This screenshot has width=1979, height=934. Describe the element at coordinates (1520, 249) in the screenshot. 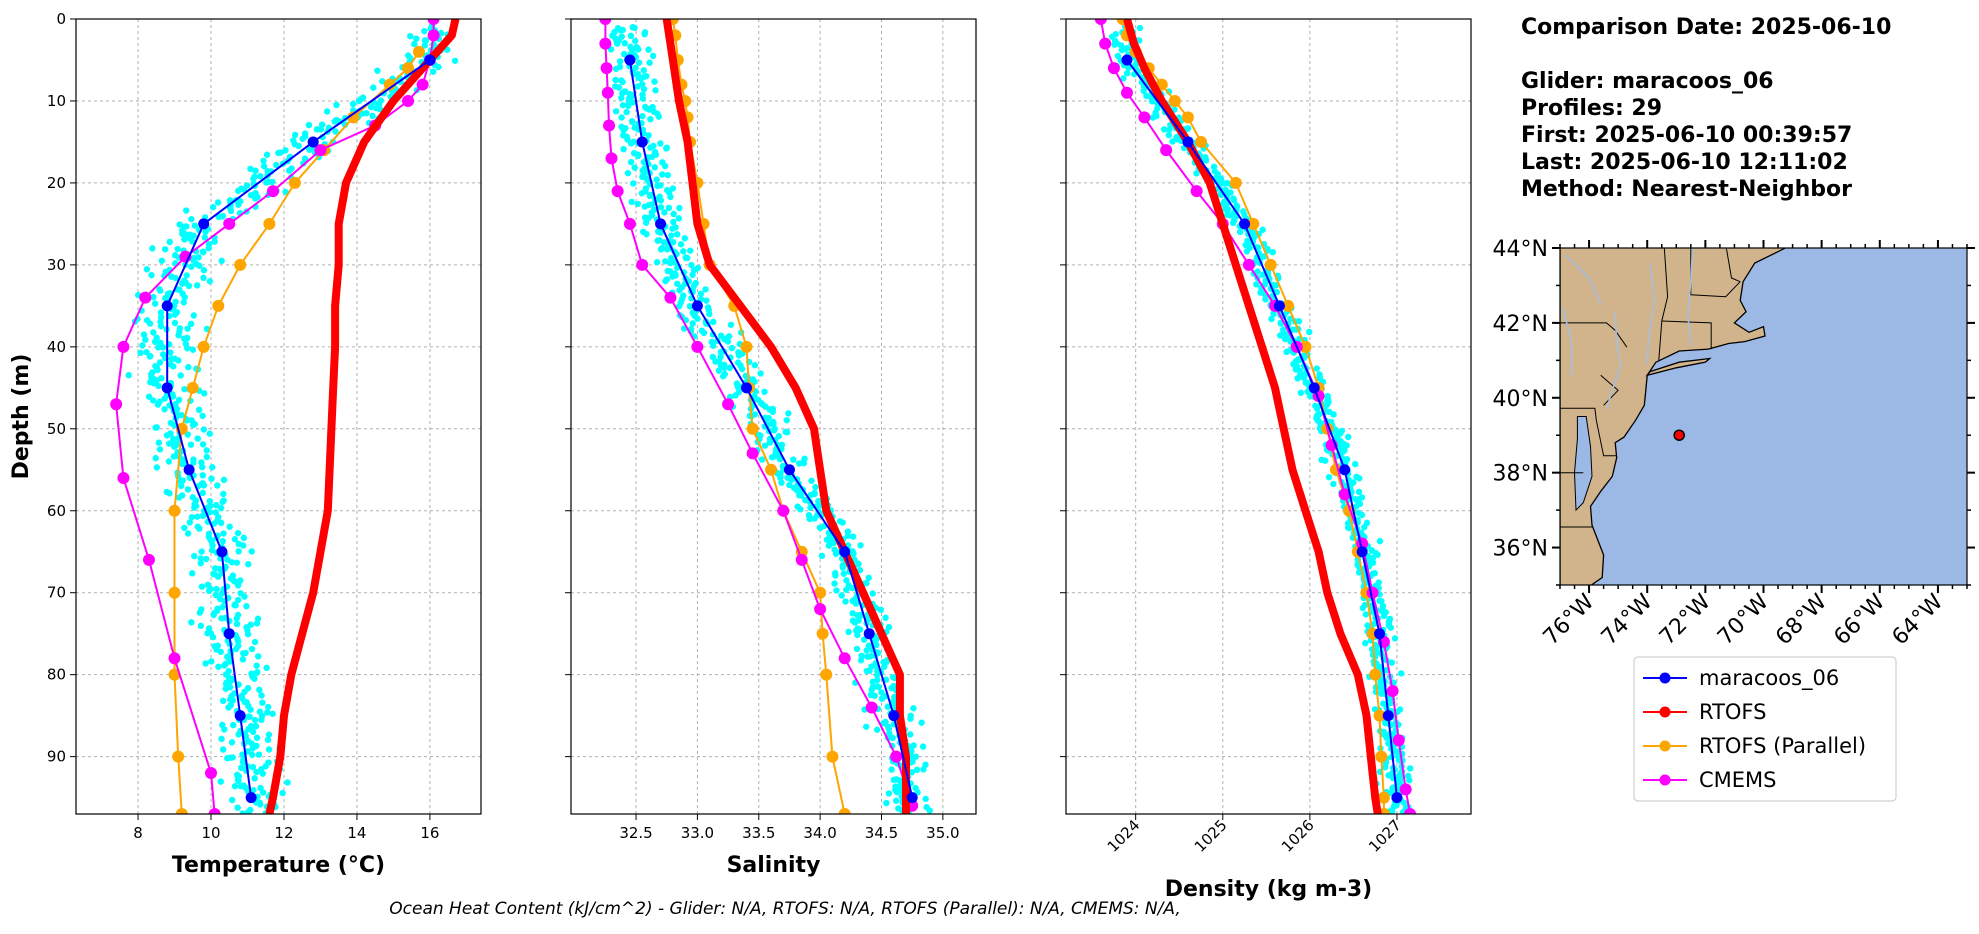

I see `lat-label: 44°N` at that location.